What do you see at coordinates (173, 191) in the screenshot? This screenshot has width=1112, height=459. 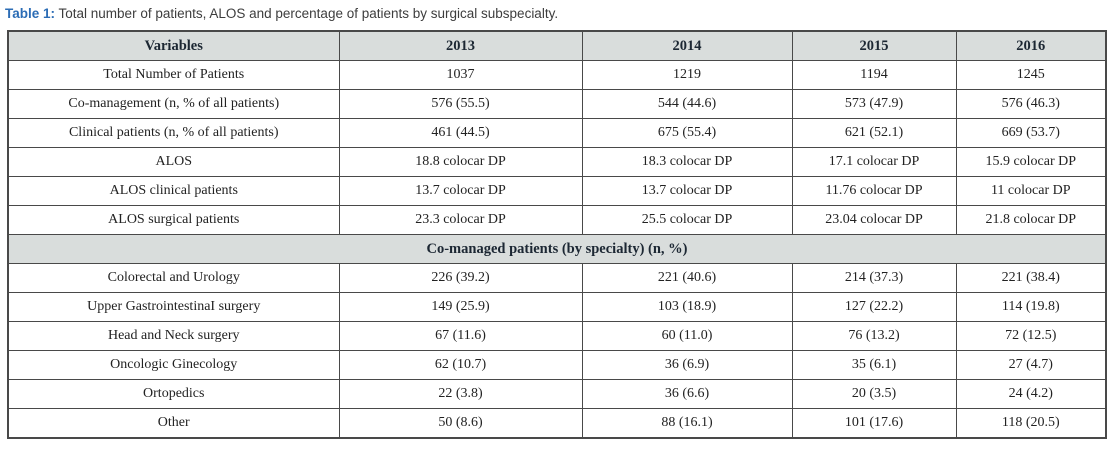 I see `row-label-cell: ALOS clinical patients` at bounding box center [173, 191].